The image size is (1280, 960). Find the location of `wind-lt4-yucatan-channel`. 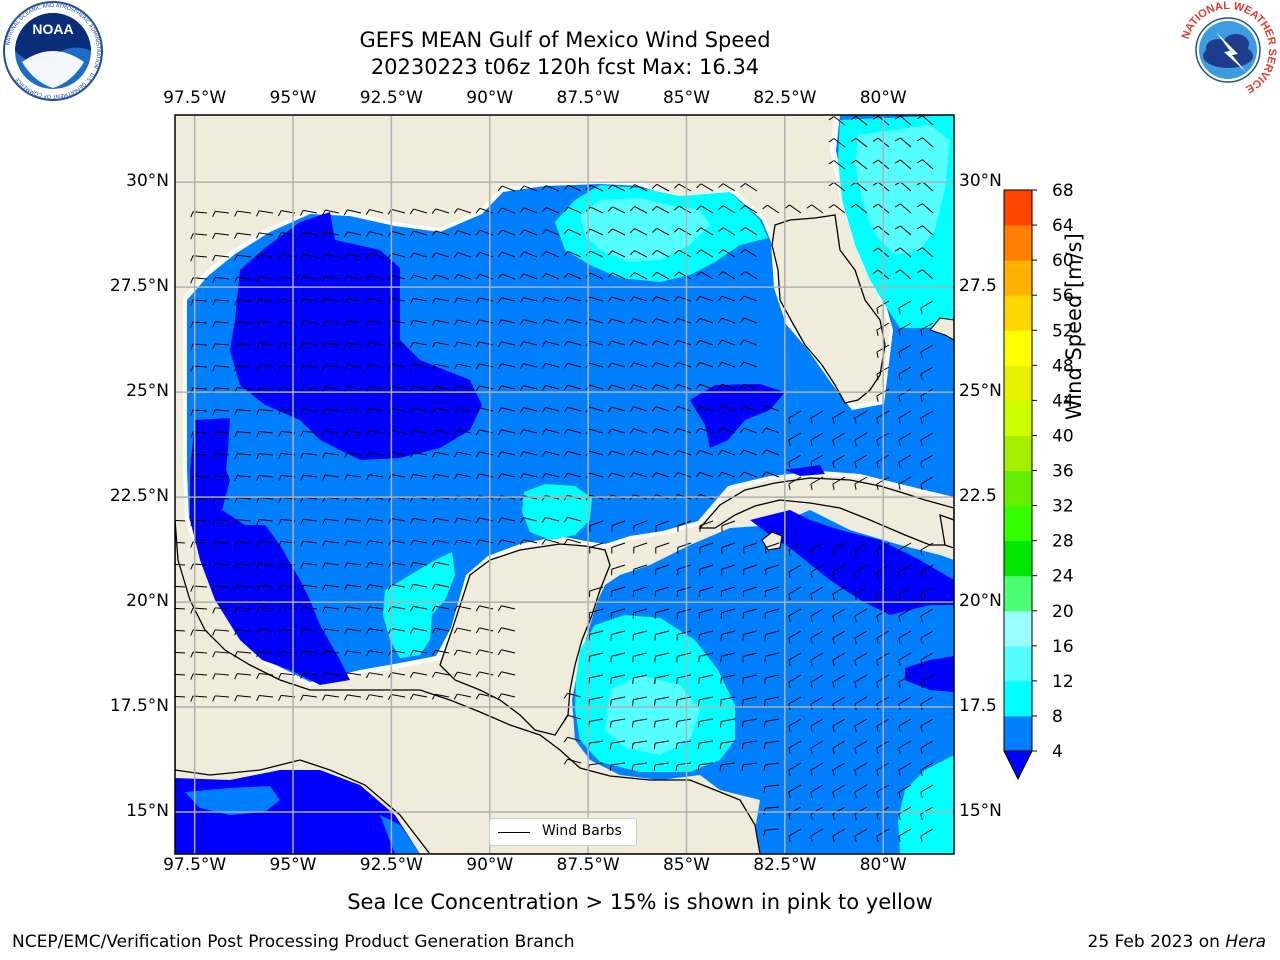

wind-lt4-yucatan-channel is located at coordinates (737, 416).